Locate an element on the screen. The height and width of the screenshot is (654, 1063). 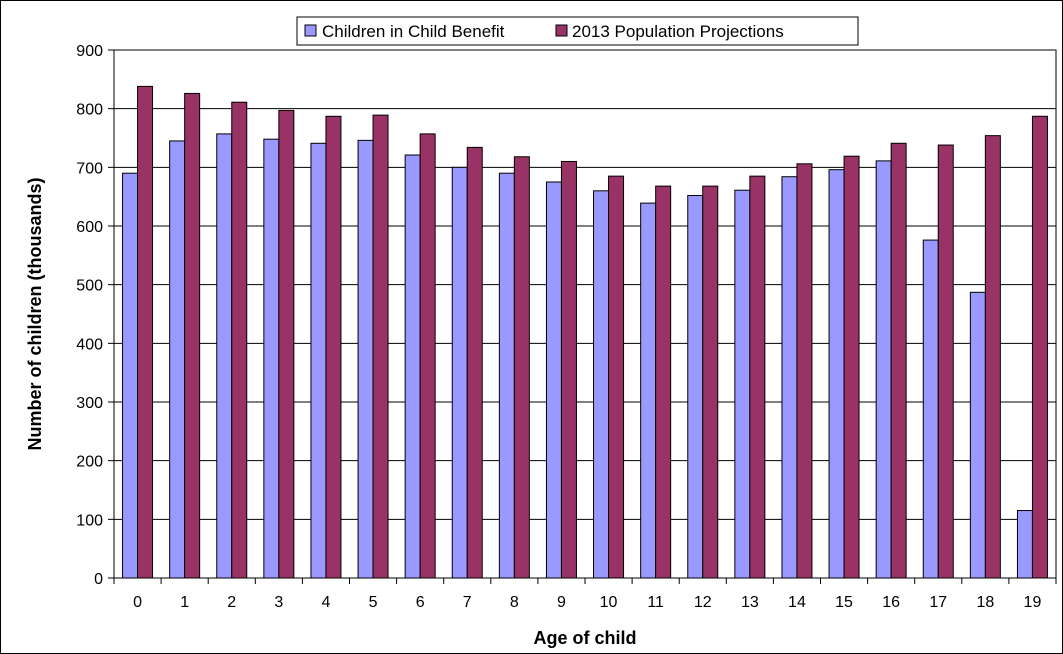
x-tick-label: 11 is located at coordinates (655, 602).